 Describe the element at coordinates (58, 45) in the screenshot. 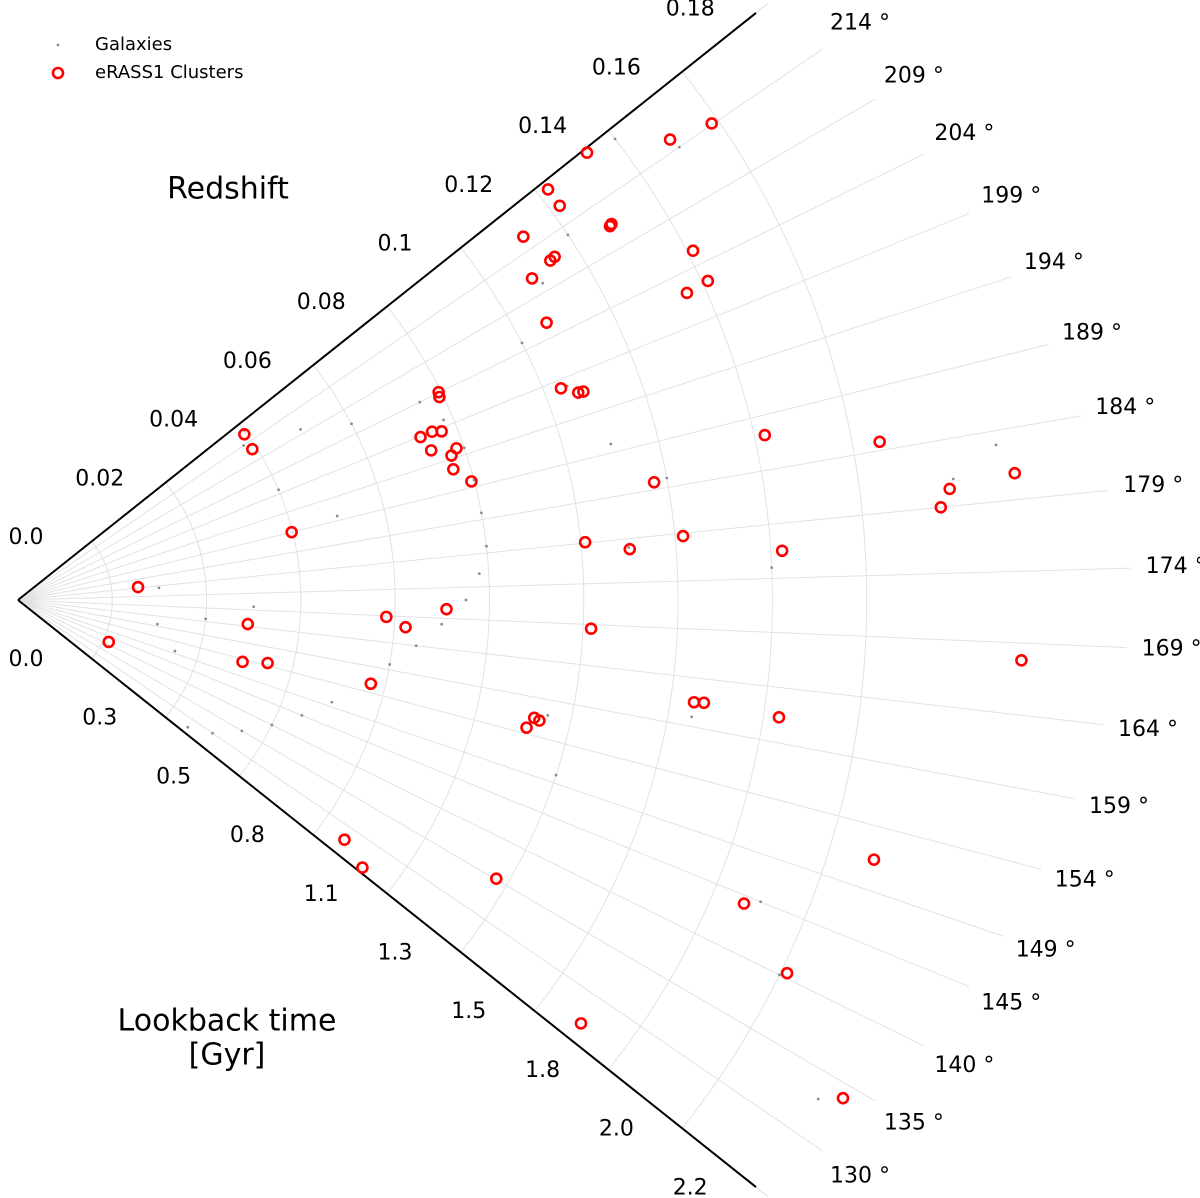

I see `legend-marker` at that location.